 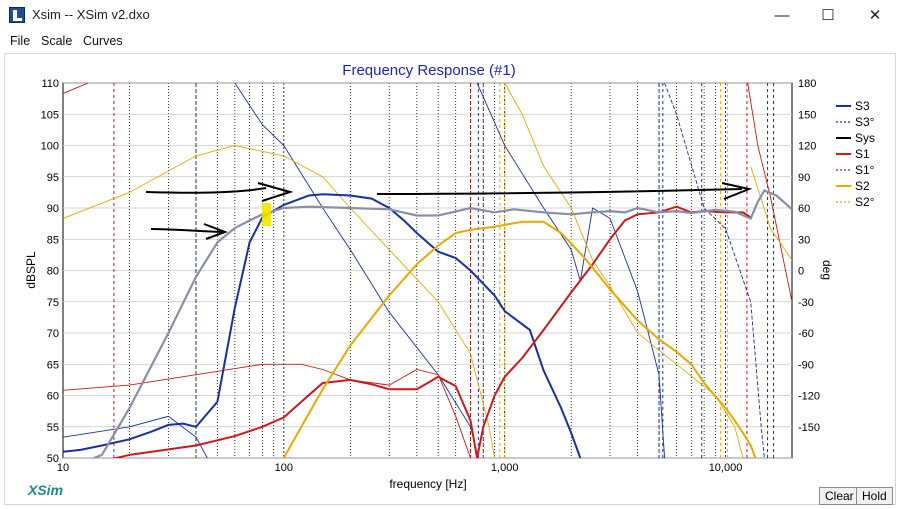 I want to click on x-tick-label: 10,000, so click(x=726, y=468).